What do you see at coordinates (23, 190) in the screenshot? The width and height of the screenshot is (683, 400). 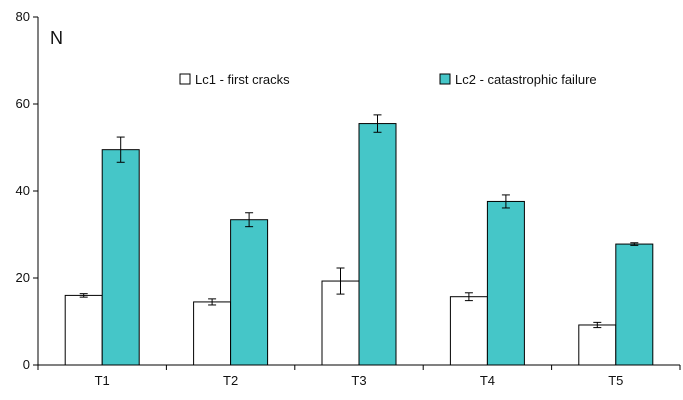 I see `y-tick-label: 40` at bounding box center [23, 190].